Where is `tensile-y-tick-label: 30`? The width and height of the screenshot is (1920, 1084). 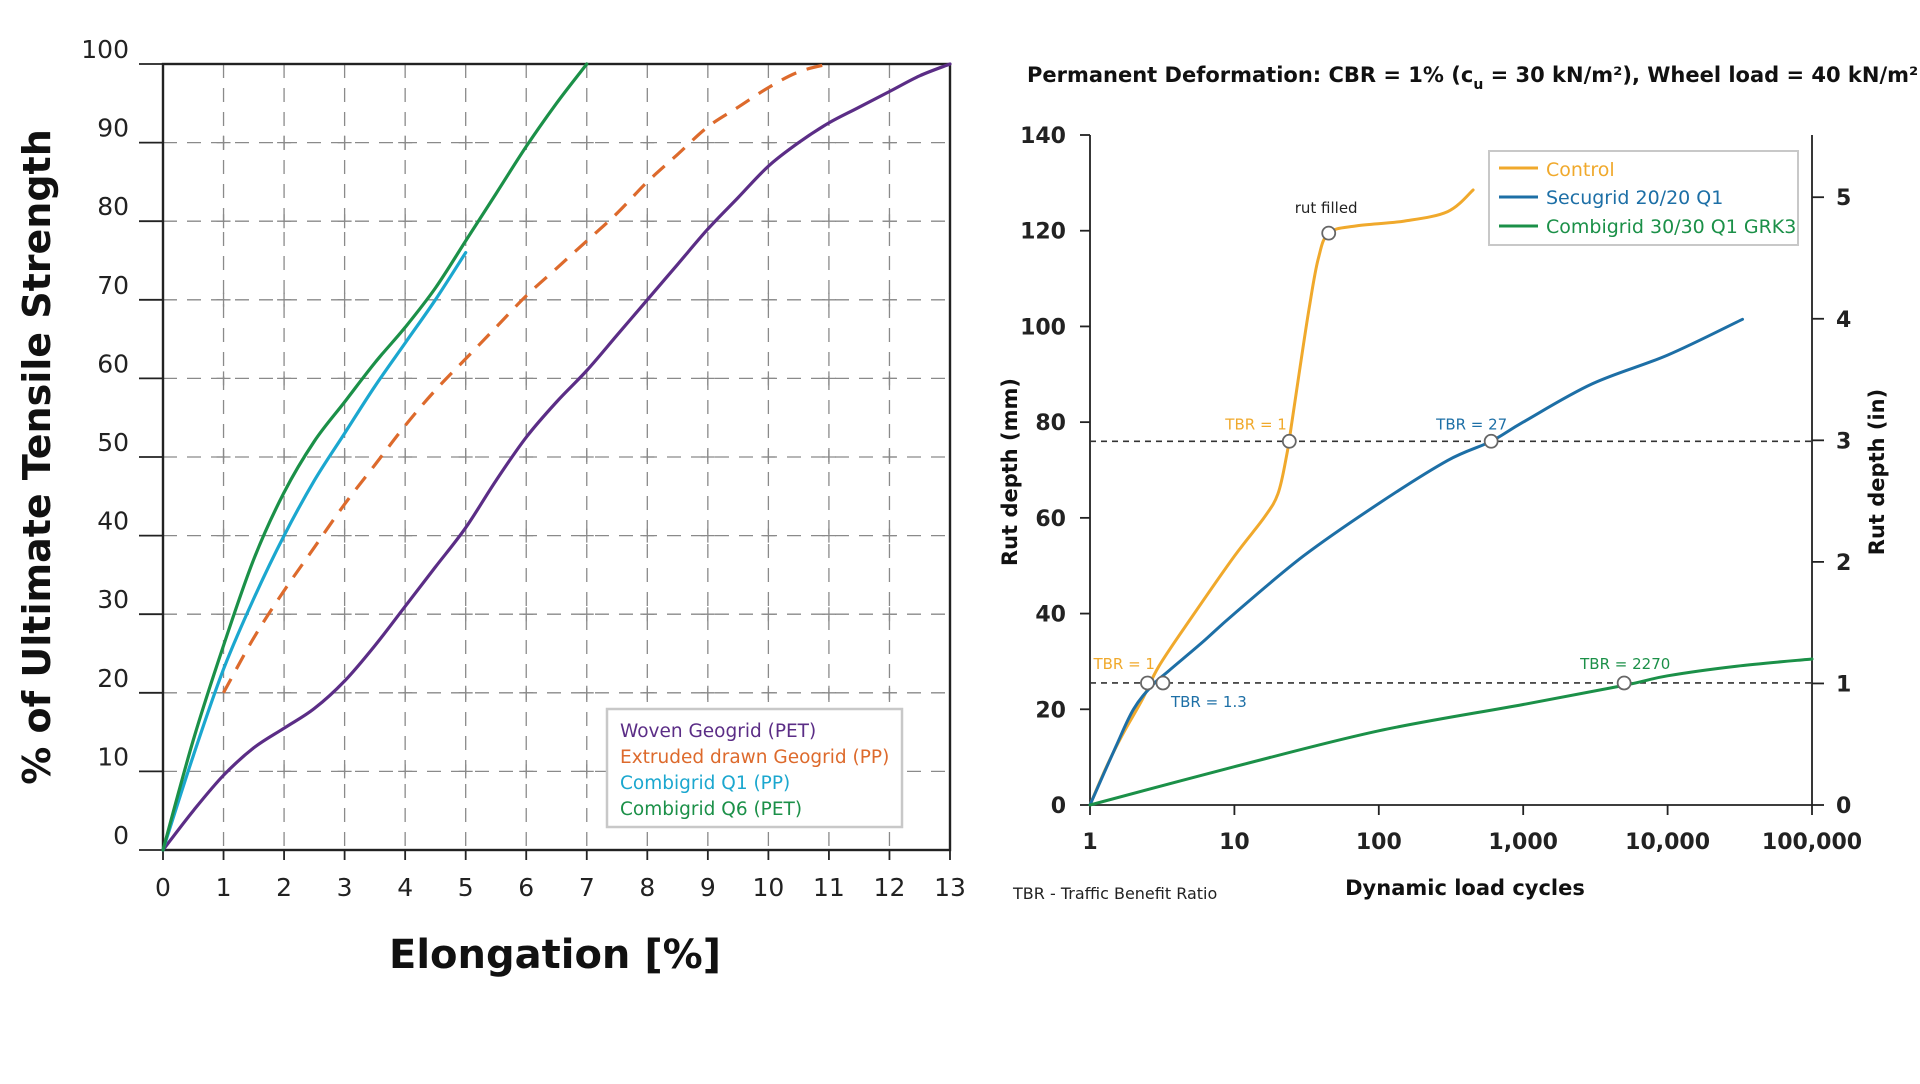
tensile-y-tick-label: 30 is located at coordinates (113, 599).